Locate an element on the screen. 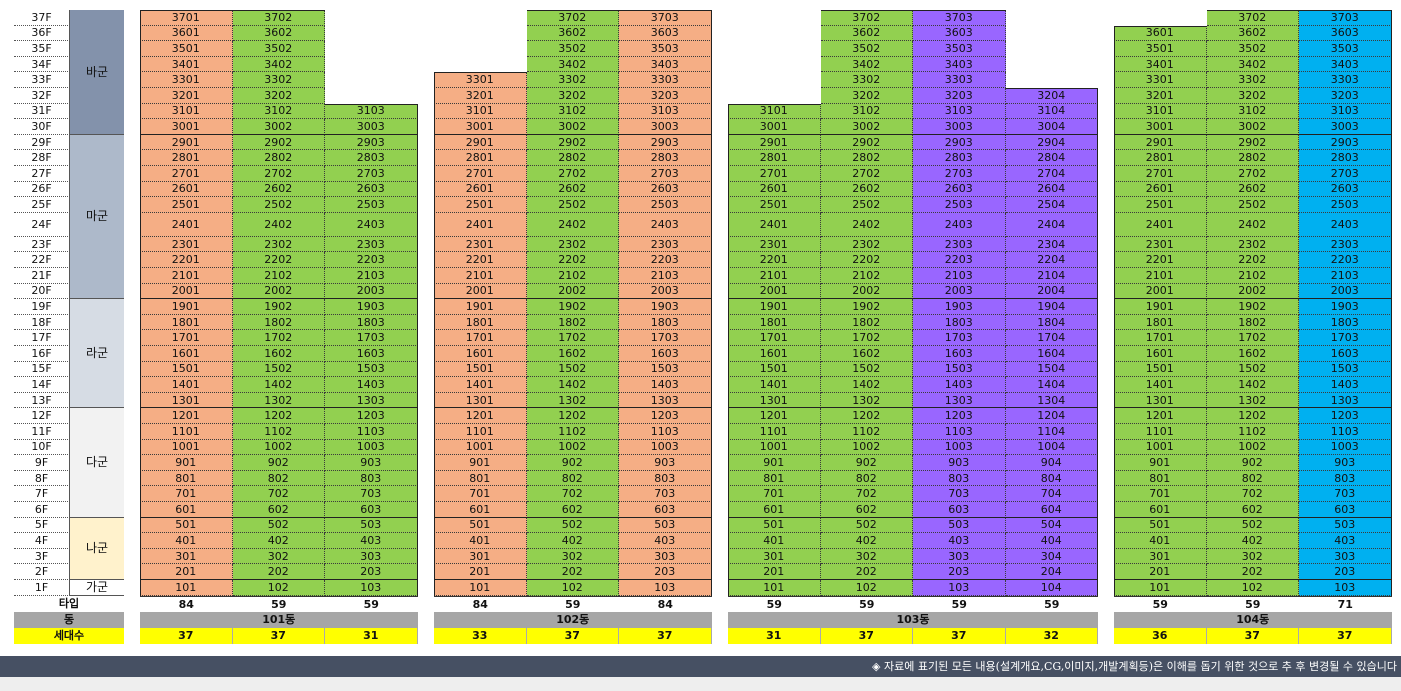  unit-cell: 3204 is located at coordinates (1051, 96).